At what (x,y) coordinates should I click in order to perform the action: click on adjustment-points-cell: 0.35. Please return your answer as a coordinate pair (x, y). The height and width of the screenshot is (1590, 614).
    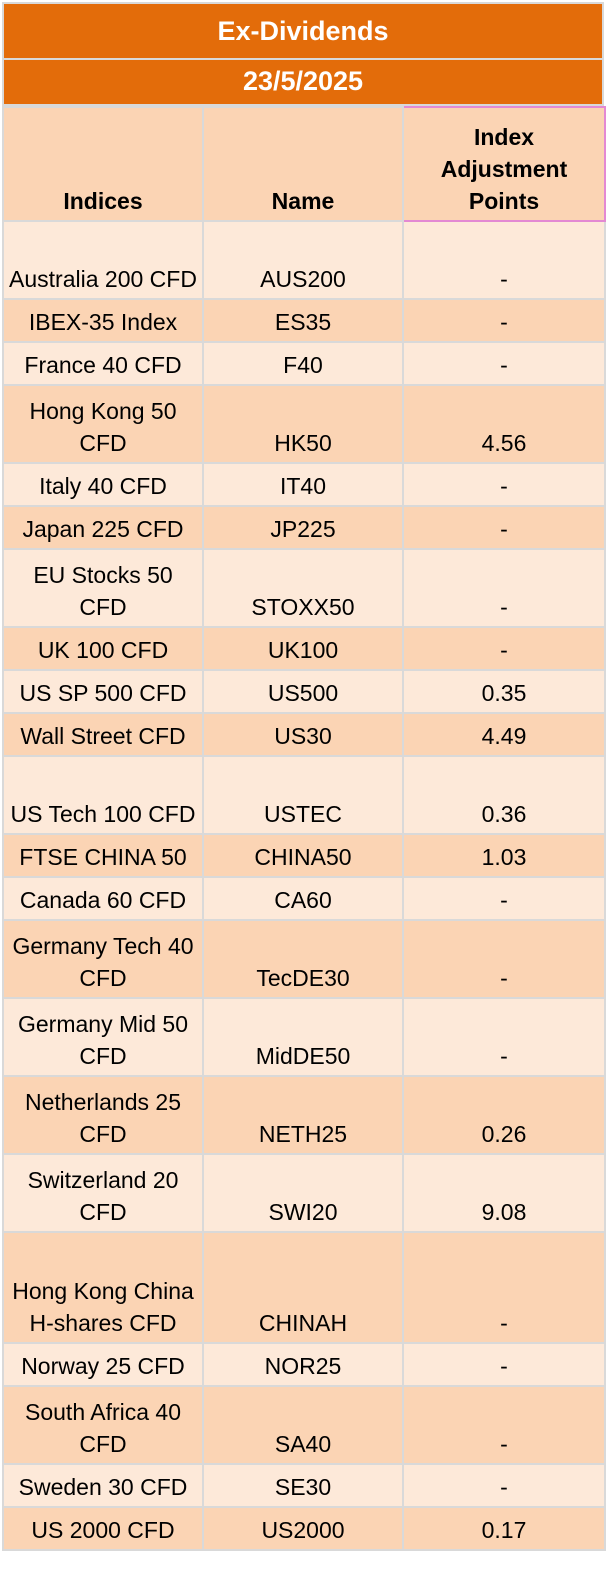
    Looking at the image, I should click on (504, 691).